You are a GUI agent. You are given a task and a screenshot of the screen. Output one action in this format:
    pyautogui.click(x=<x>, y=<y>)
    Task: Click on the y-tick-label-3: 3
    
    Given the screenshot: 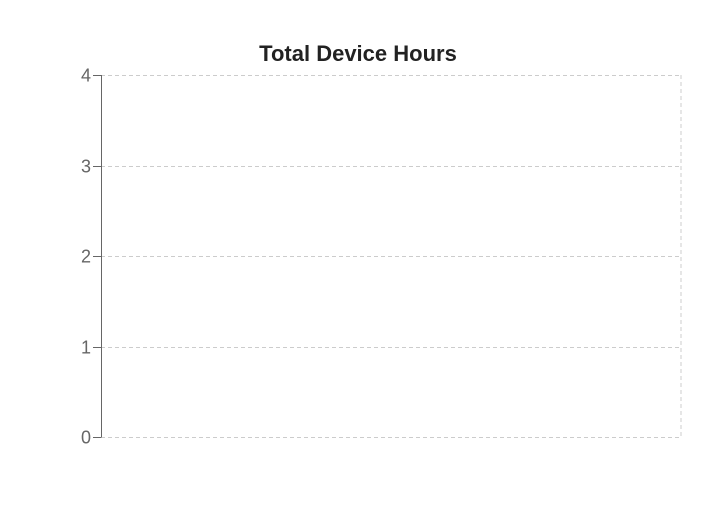 What is the action you would take?
    pyautogui.click(x=86, y=167)
    